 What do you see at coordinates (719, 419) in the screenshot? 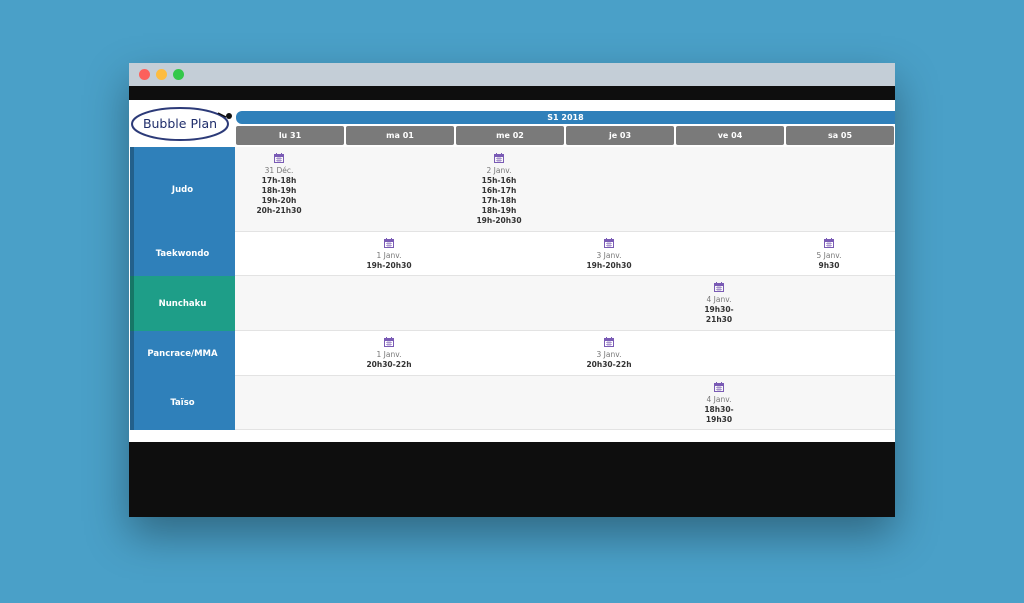
I see `event-time: 19h30` at bounding box center [719, 419].